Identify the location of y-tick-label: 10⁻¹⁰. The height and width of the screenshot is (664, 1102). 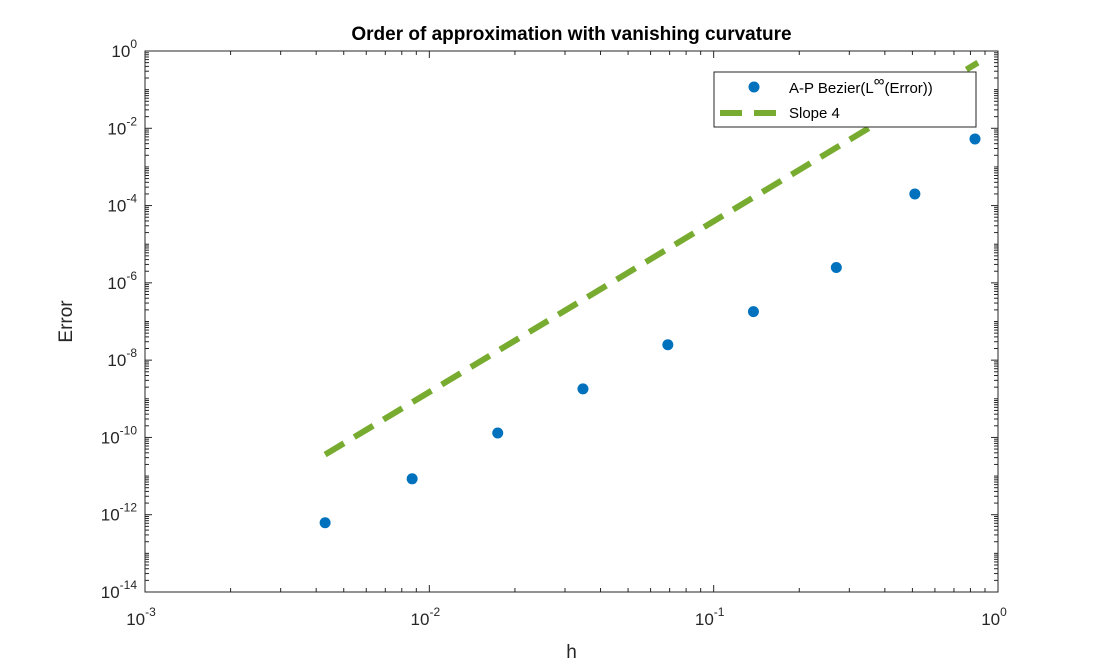
(119, 435).